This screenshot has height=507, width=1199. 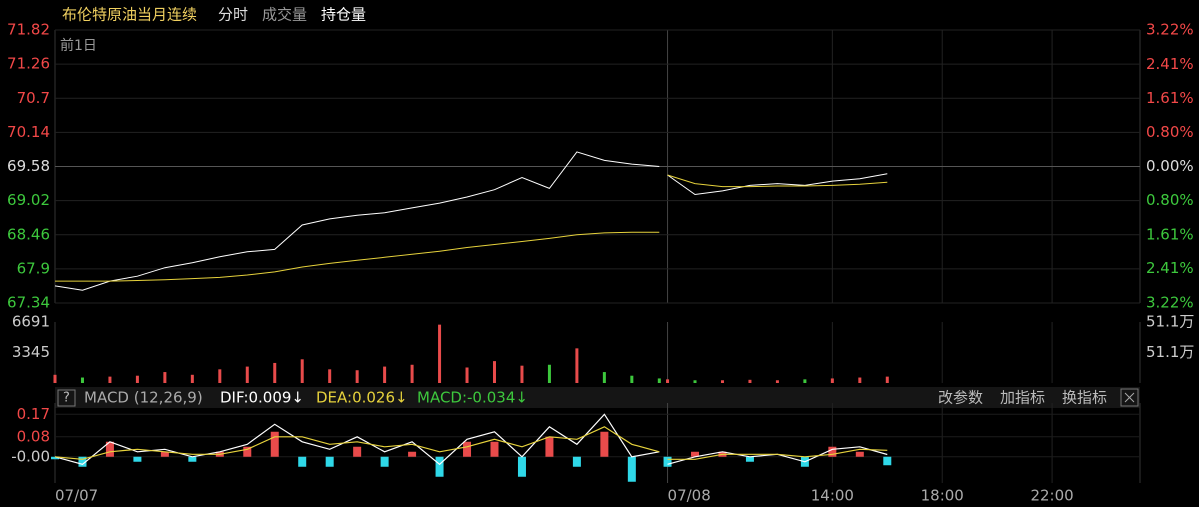 I want to click on x-tick-label: 22:00, so click(x=1051, y=496).